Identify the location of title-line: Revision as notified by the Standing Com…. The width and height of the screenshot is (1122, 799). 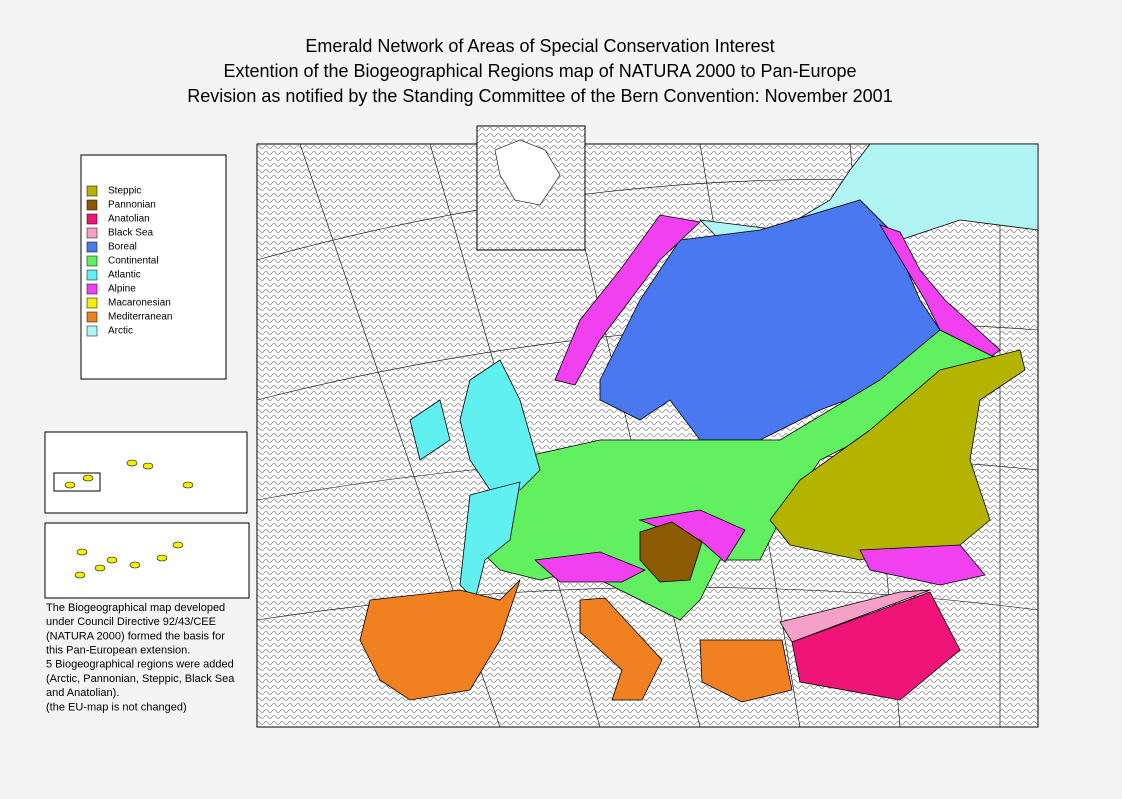
(539, 96).